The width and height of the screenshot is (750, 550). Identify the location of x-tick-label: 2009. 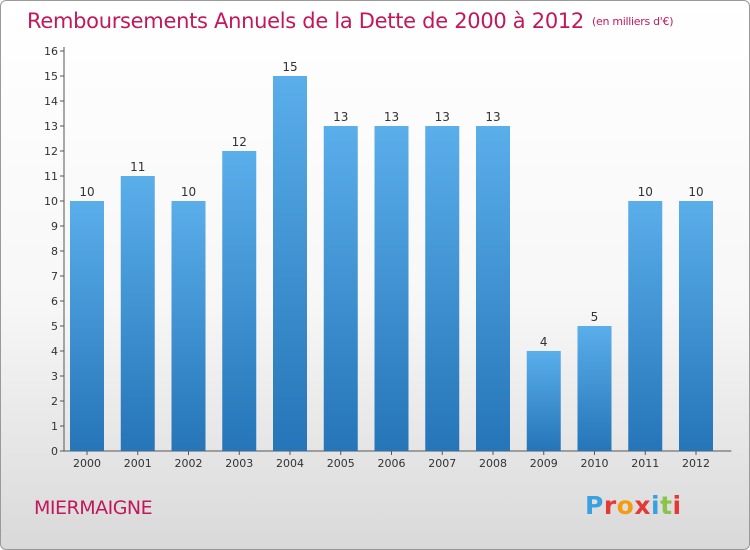
(544, 463).